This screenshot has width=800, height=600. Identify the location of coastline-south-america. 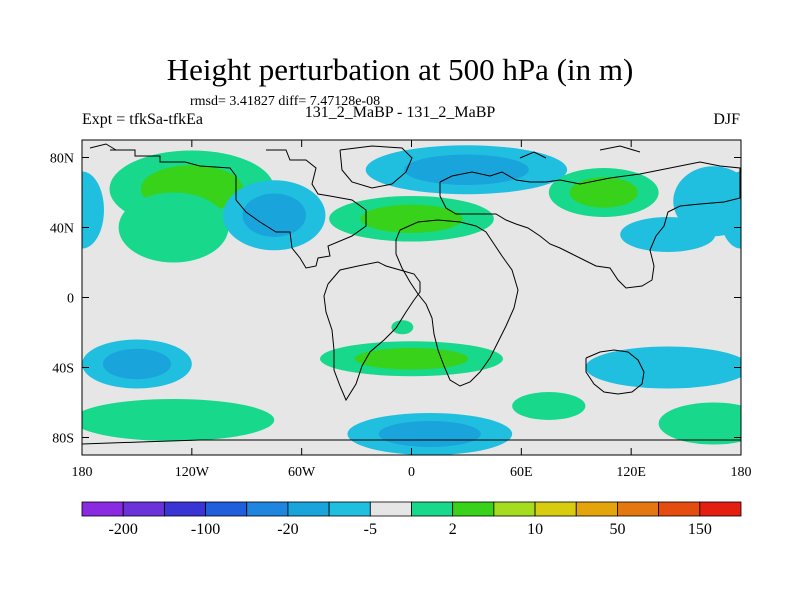
(372, 331).